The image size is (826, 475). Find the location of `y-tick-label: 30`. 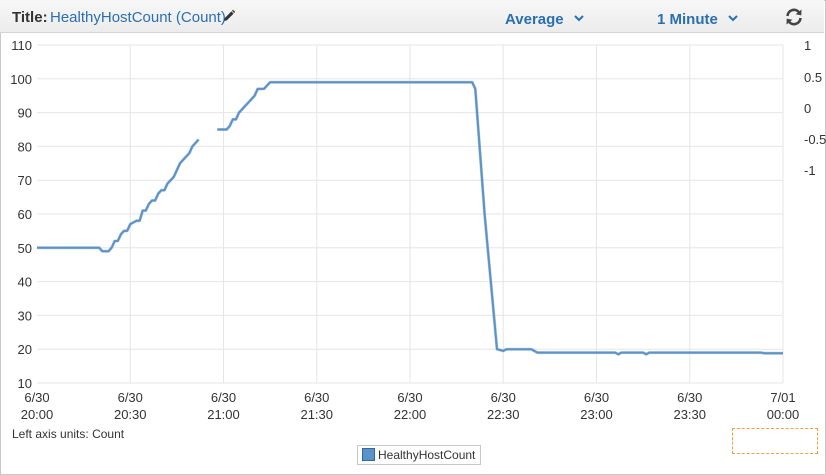

y-tick-label: 30 is located at coordinates (25, 315).